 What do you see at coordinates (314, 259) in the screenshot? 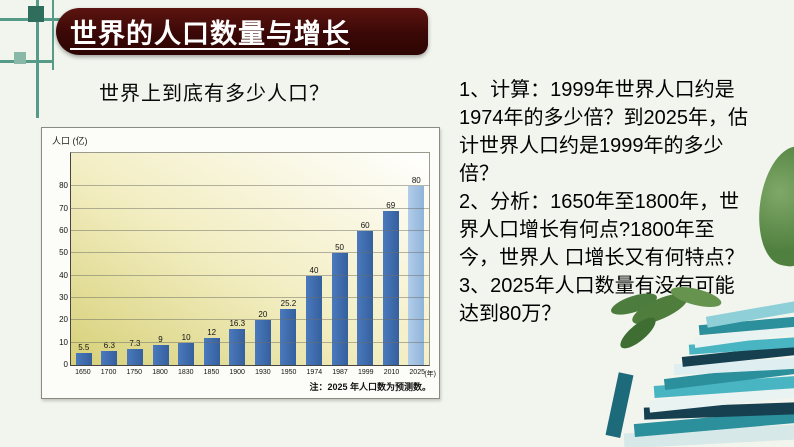
I see `bar-1974: 40` at bounding box center [314, 259].